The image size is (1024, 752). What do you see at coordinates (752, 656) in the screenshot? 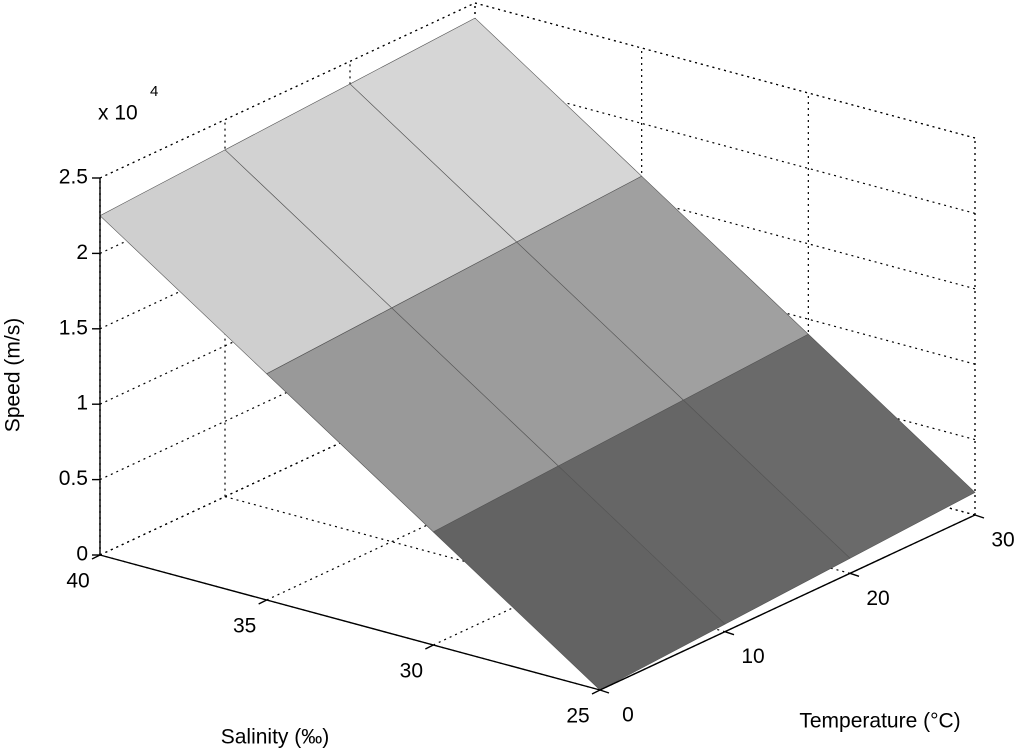
I see `y-tick-label: 10` at bounding box center [752, 656].